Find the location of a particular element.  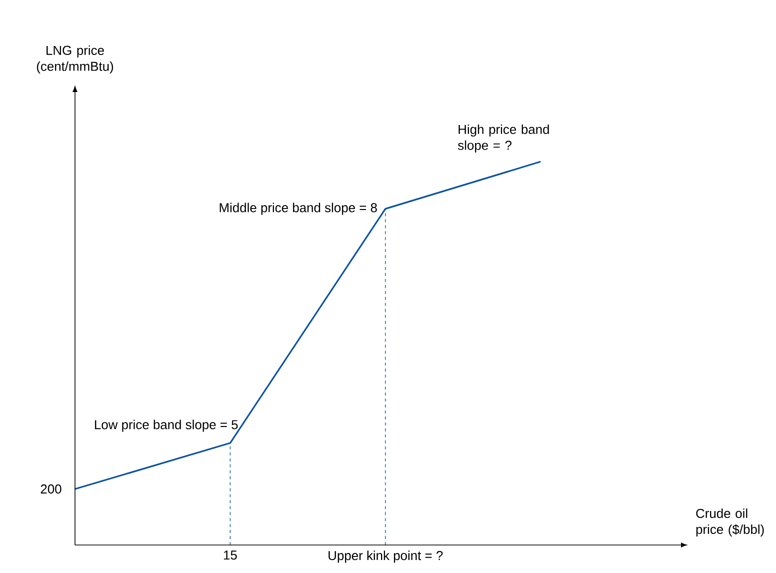

text: LNG price (cent/mmBtu) is located at coordinates (75, 59).